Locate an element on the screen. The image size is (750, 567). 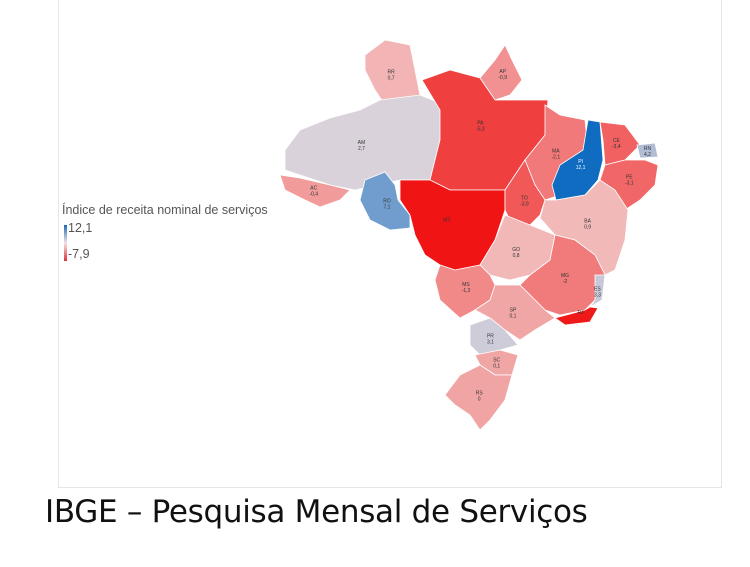
state-code-label: RS is located at coordinates (480, 394).